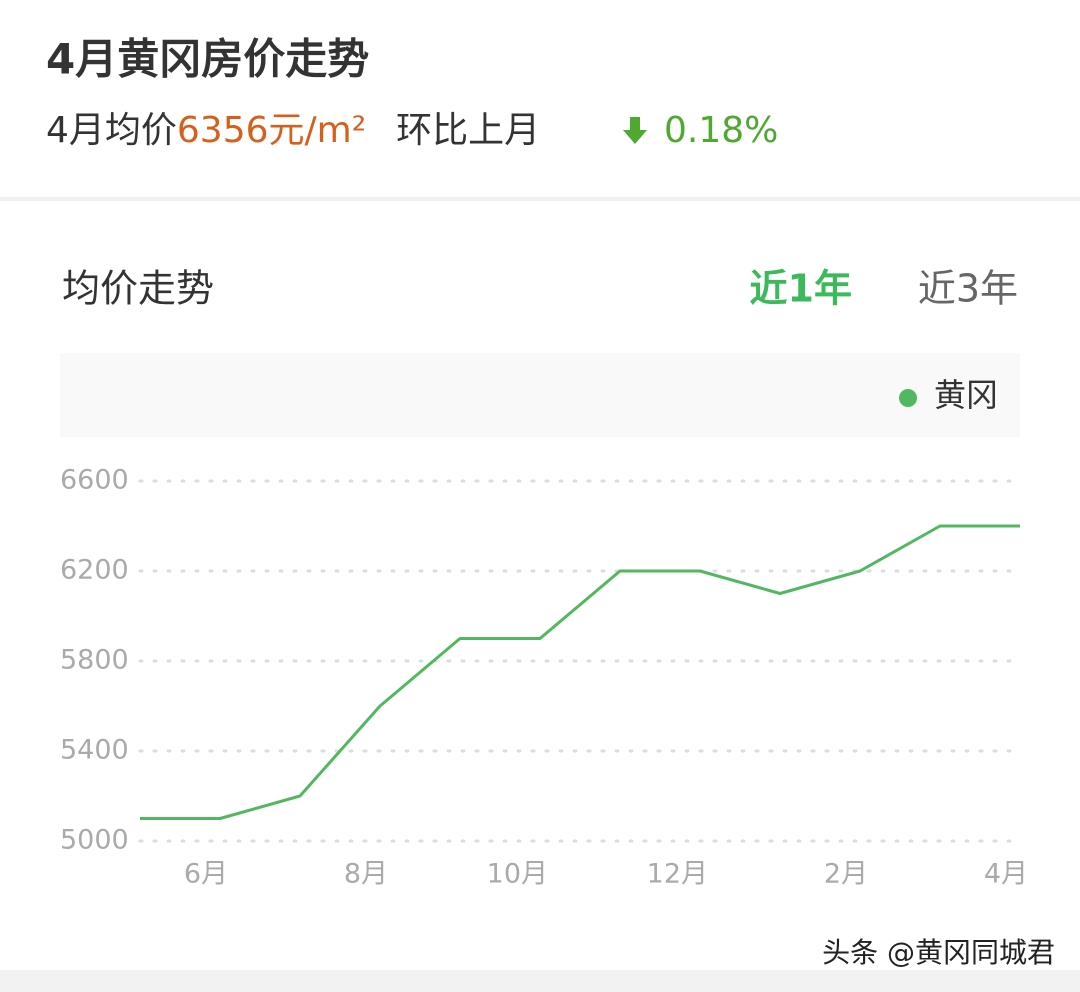 This screenshot has height=992, width=1080. Describe the element at coordinates (207, 59) in the screenshot. I see `page-title: 4月黄冈房价走势` at that location.